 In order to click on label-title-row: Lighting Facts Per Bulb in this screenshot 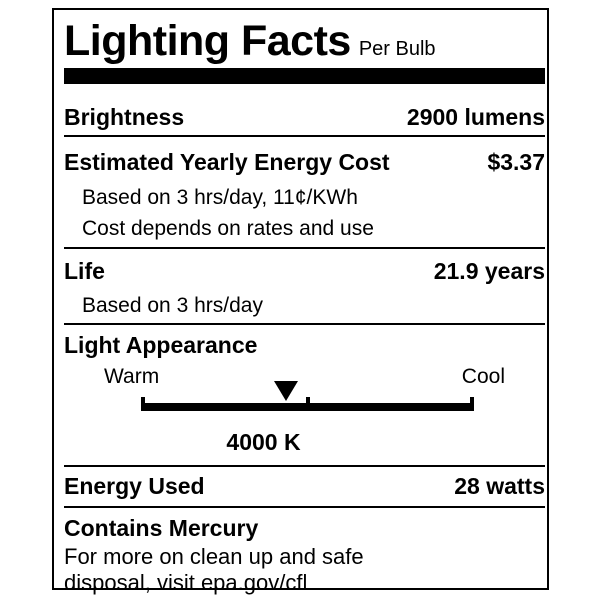, I will do `click(304, 43)`.